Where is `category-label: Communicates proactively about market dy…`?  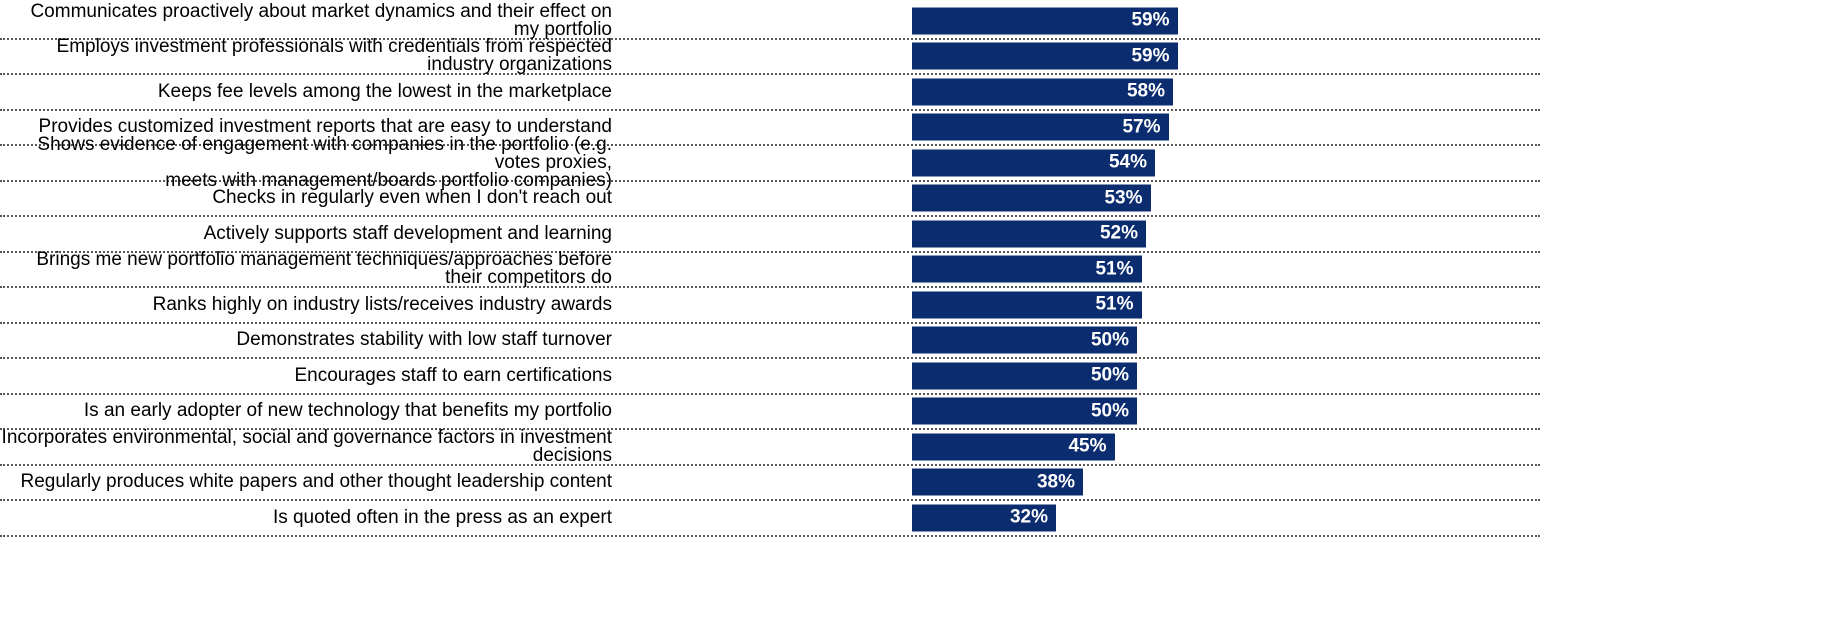 category-label: Communicates proactively about market dy… is located at coordinates (321, 20).